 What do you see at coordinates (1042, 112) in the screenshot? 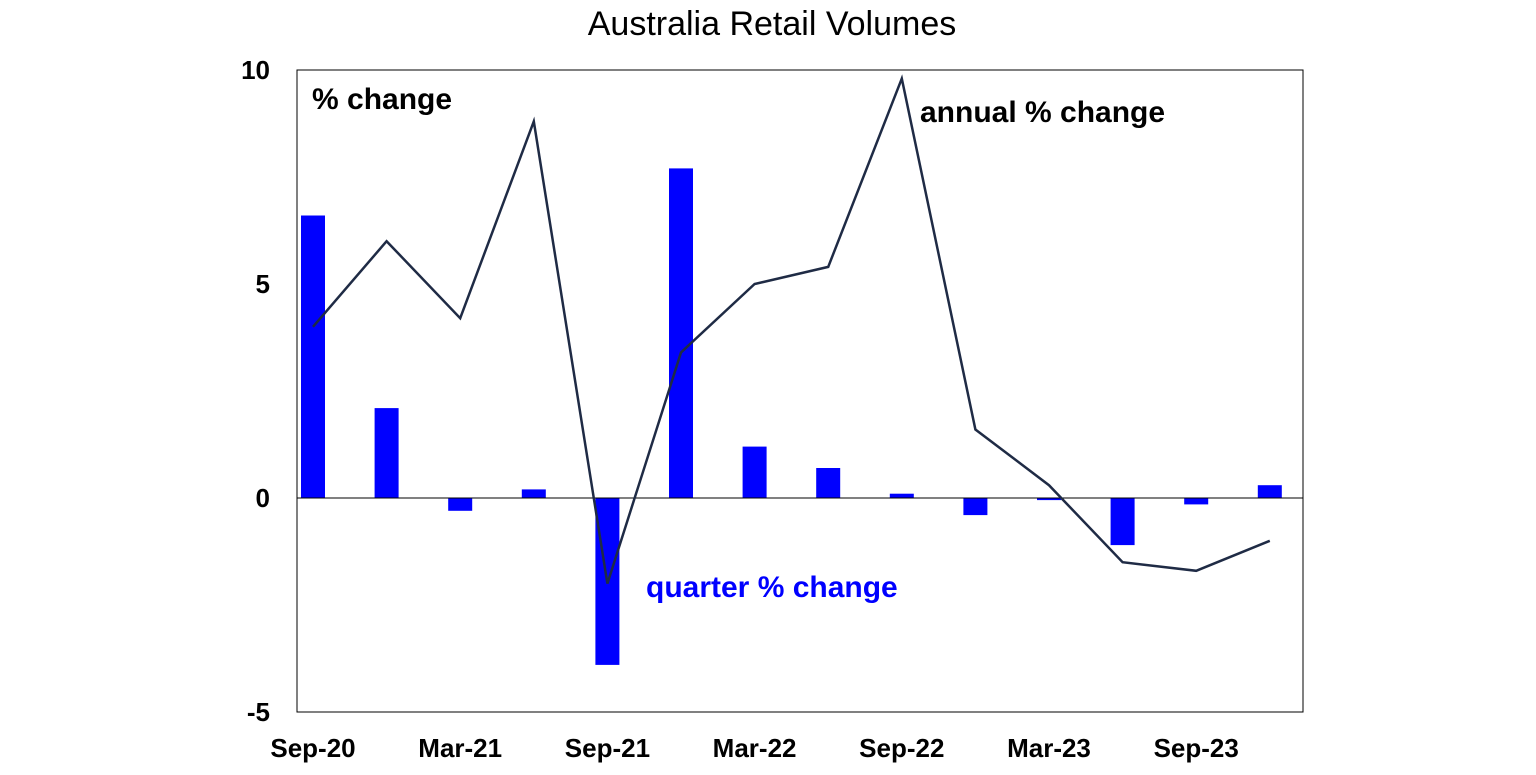
I see `annual-change-label: annual % change` at bounding box center [1042, 112].